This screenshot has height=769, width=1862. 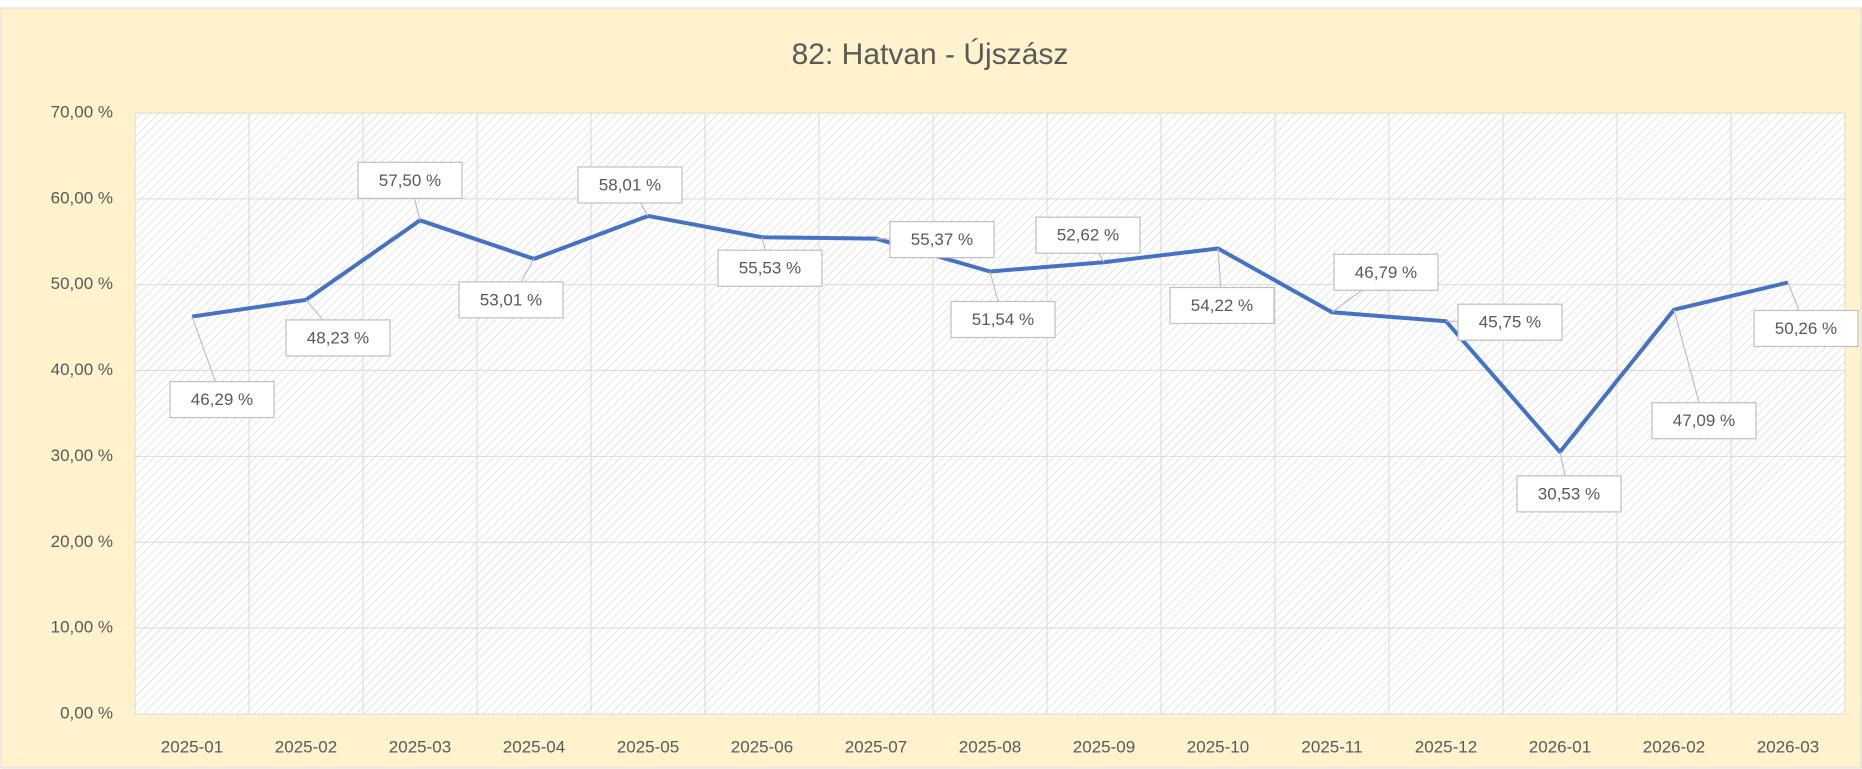 I want to click on data-label: 57,50 %, so click(x=410, y=180).